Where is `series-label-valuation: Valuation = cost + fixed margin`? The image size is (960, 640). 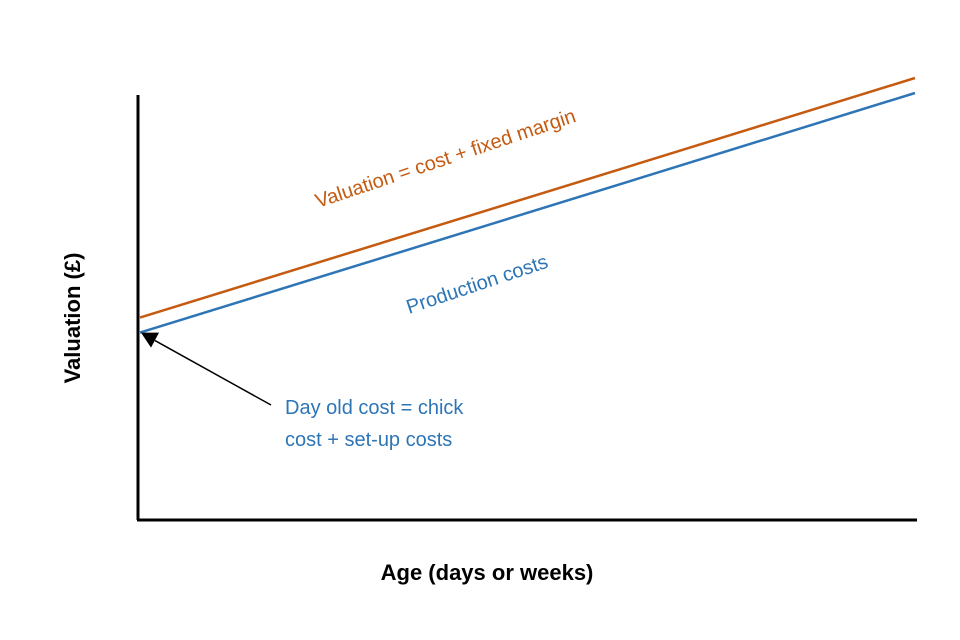 series-label-valuation: Valuation = cost + fixed margin is located at coordinates (446, 159).